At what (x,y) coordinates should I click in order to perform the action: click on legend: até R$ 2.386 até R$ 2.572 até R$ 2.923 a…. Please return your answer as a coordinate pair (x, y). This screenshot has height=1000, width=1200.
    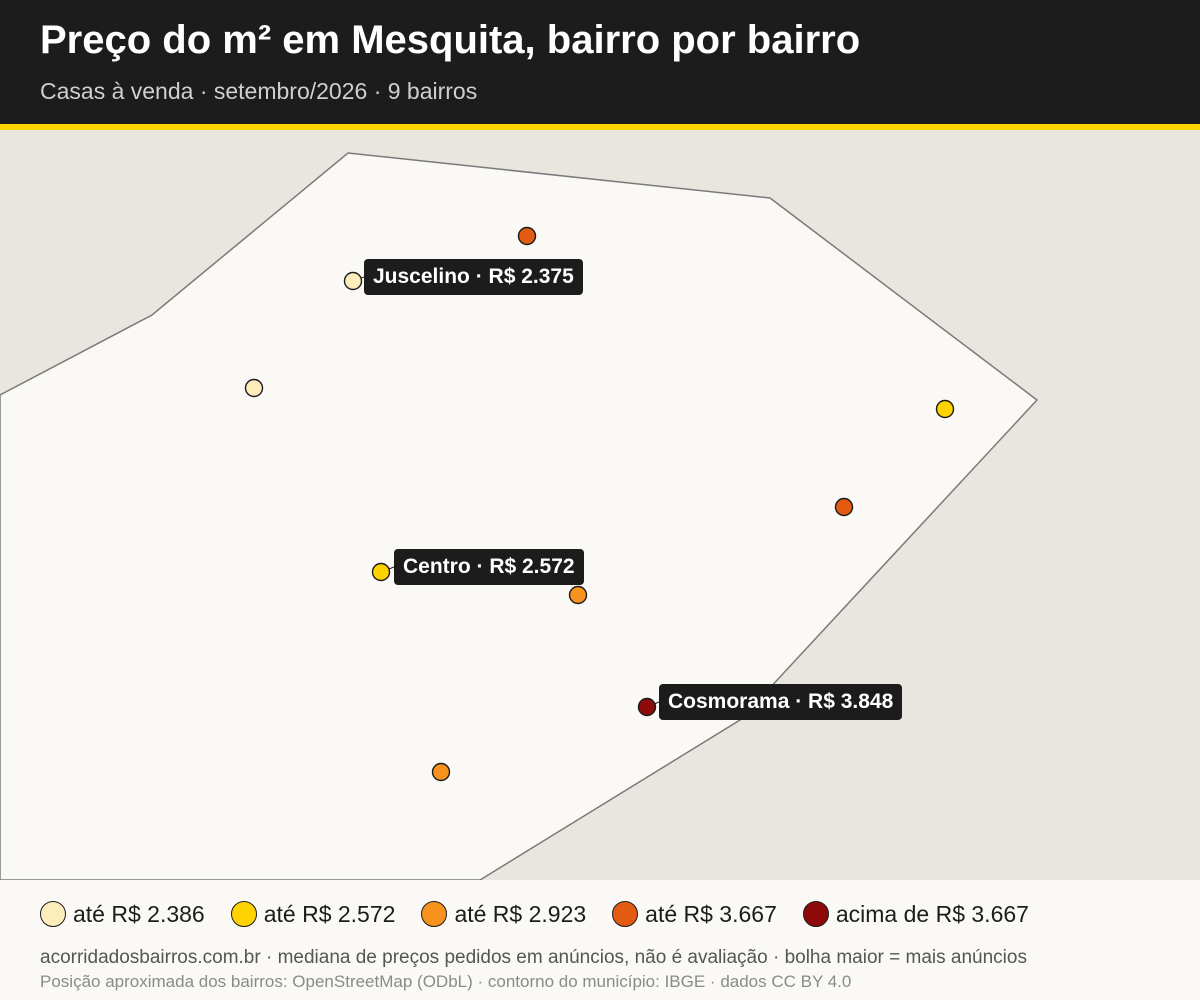
    Looking at the image, I should click on (605, 914).